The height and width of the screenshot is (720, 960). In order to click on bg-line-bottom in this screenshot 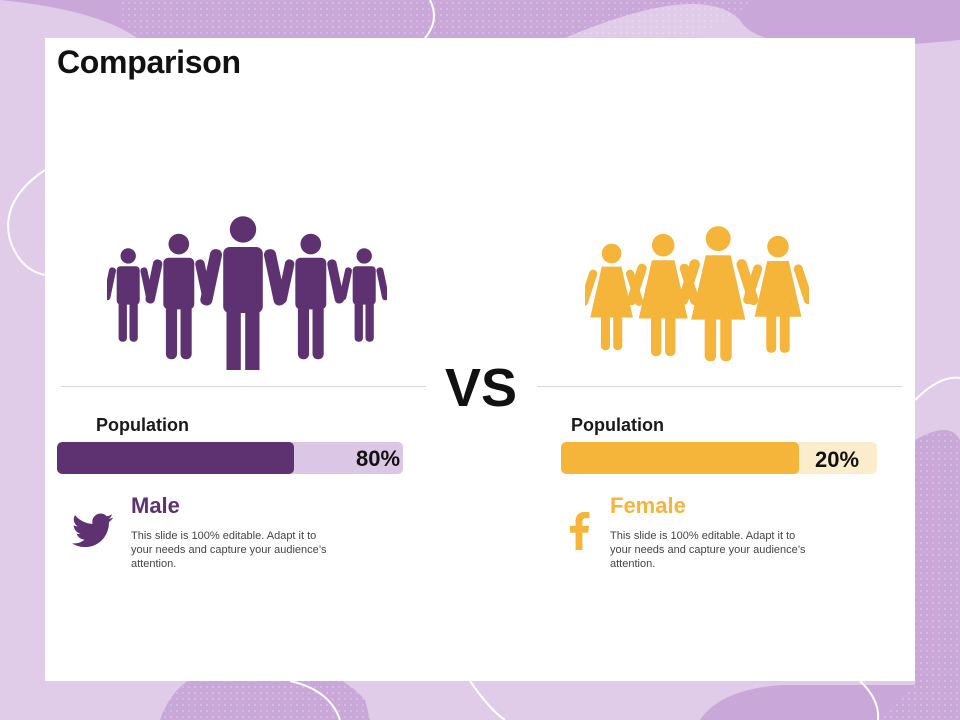, I will do `click(584, 700)`.